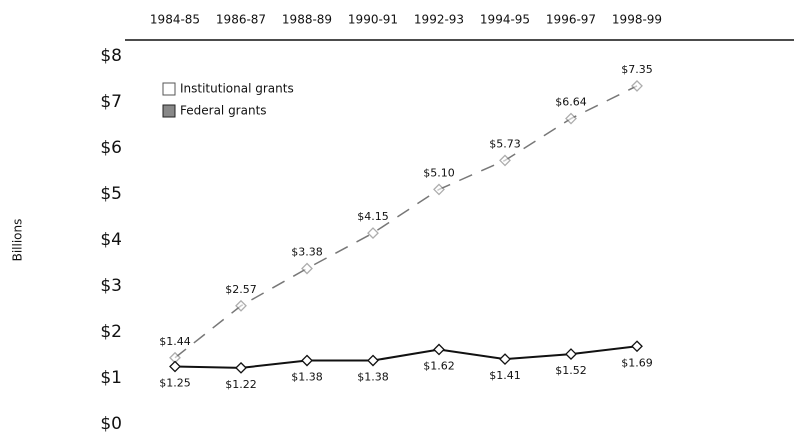  Describe the element at coordinates (637, 20) in the screenshot. I see `x-tick-label: 1998-99` at that location.